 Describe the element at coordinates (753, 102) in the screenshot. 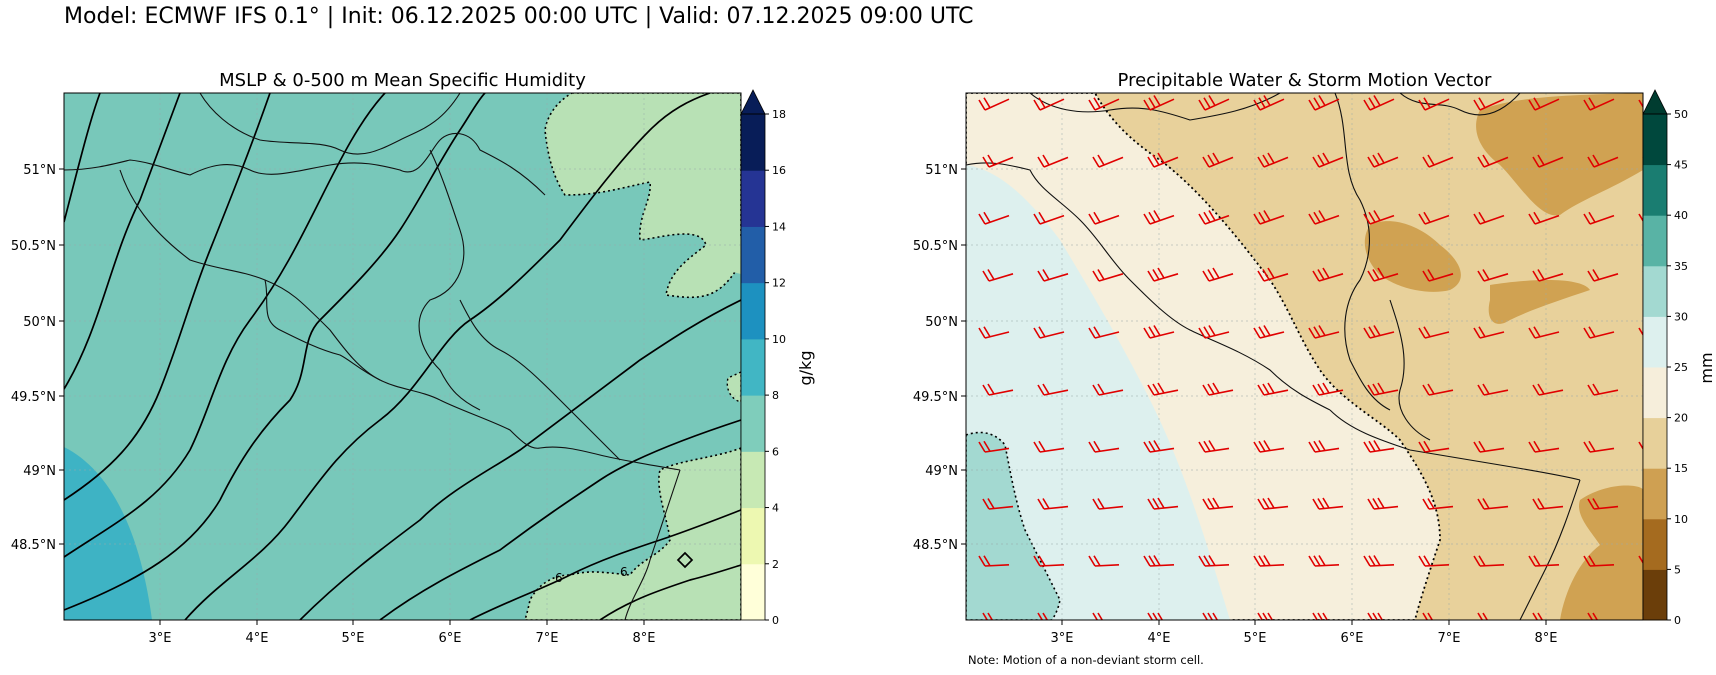

I see `colorbar-extend-arrow` at that location.